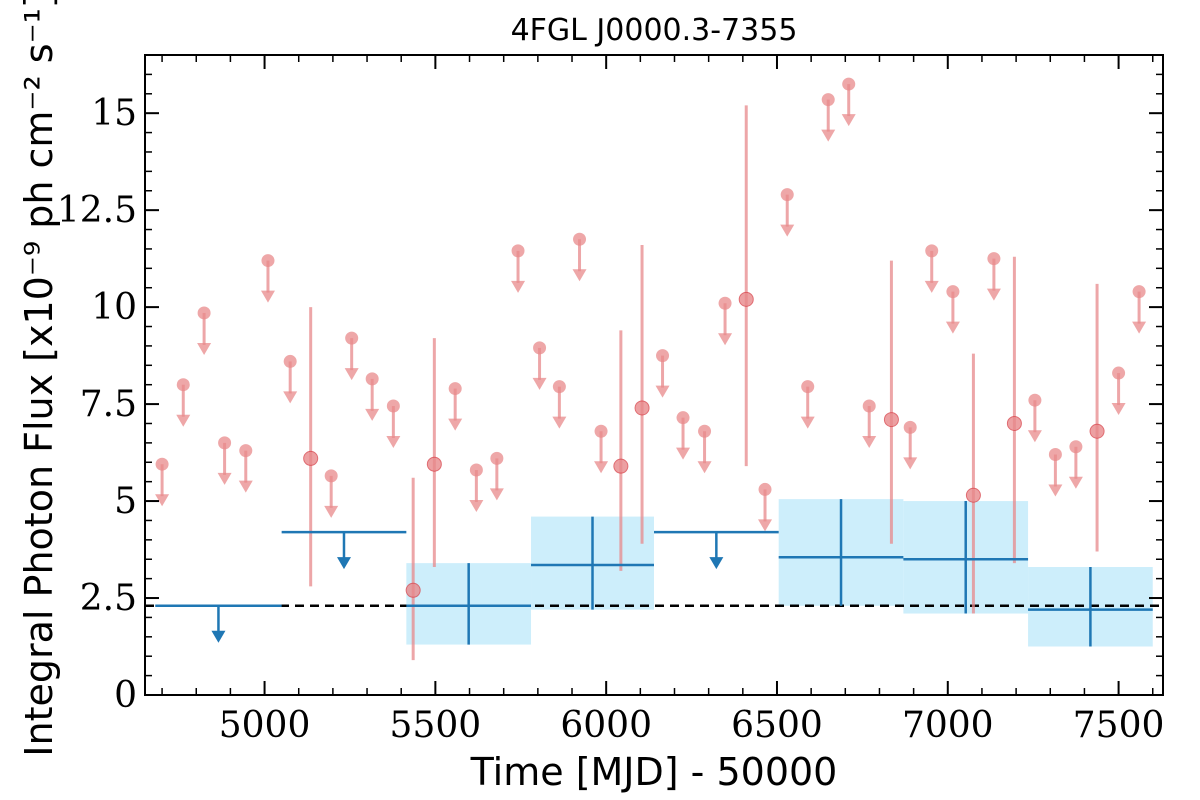  What do you see at coordinates (1119, 725) in the screenshot?
I see `x-tick-label: 7500` at bounding box center [1119, 725].